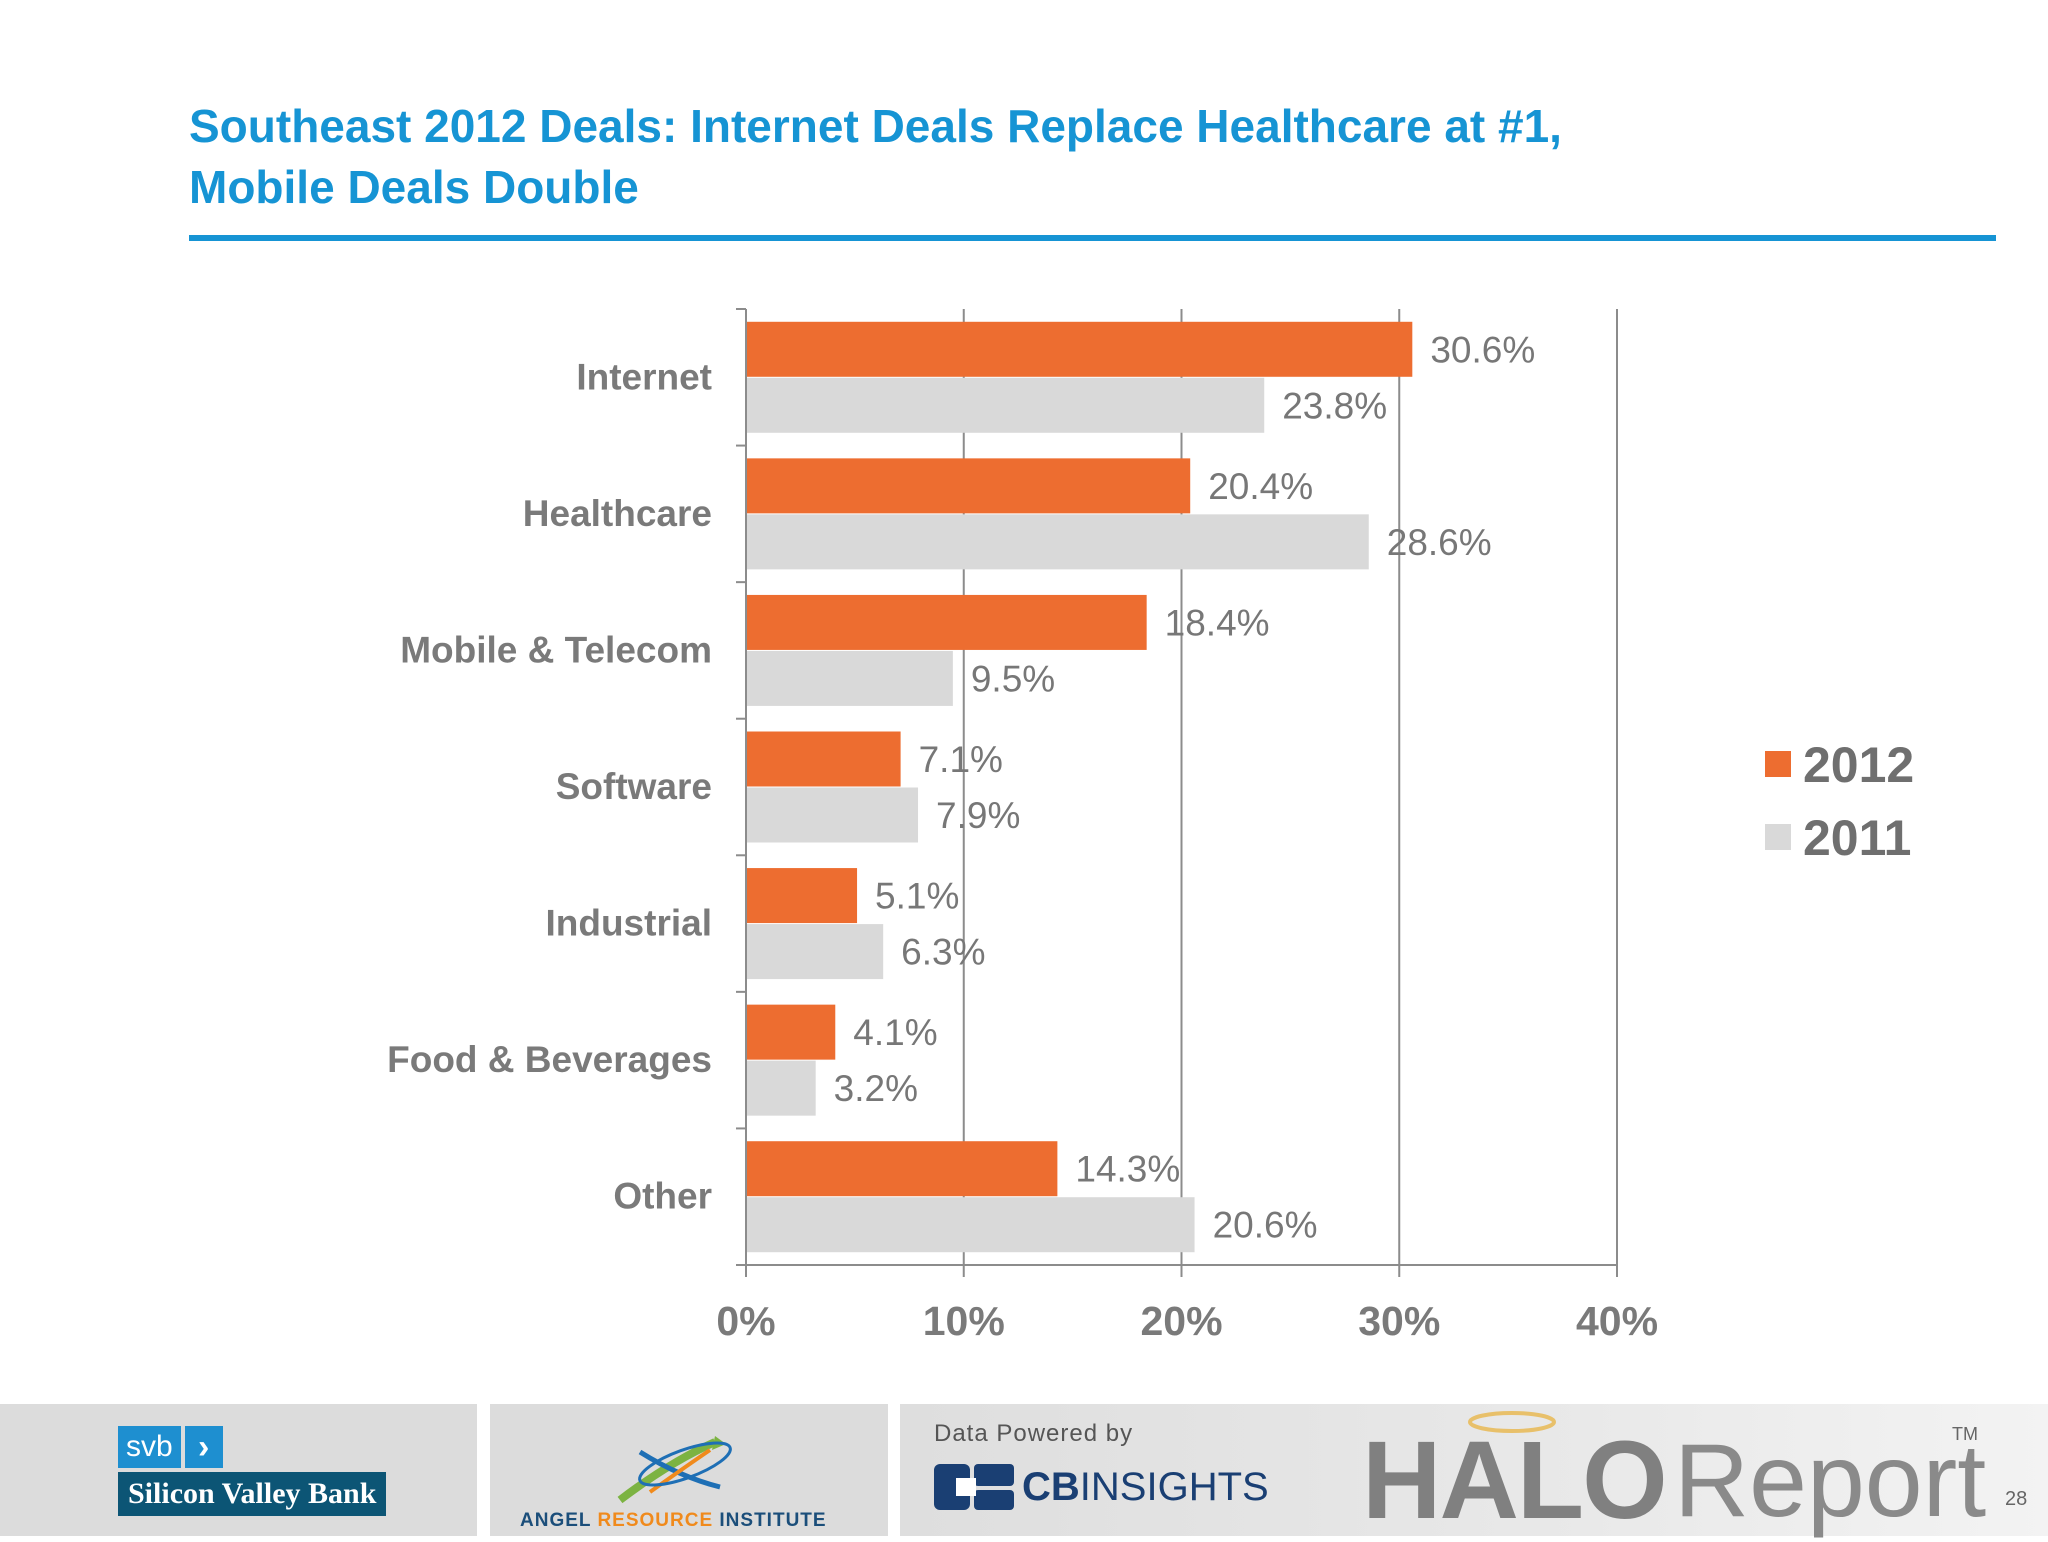 The height and width of the screenshot is (1542, 2048). Describe the element at coordinates (1034, 1433) in the screenshot. I see `cbi-powered-text: Data Powered by` at that location.